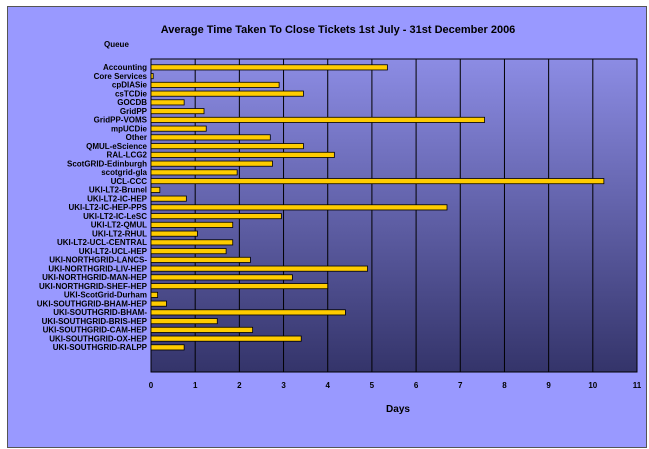 The image size is (649, 449). What do you see at coordinates (95, 321) in the screenshot?
I see `category-label: UKI-SOUTHGRID-BRIS-HEP` at bounding box center [95, 321].